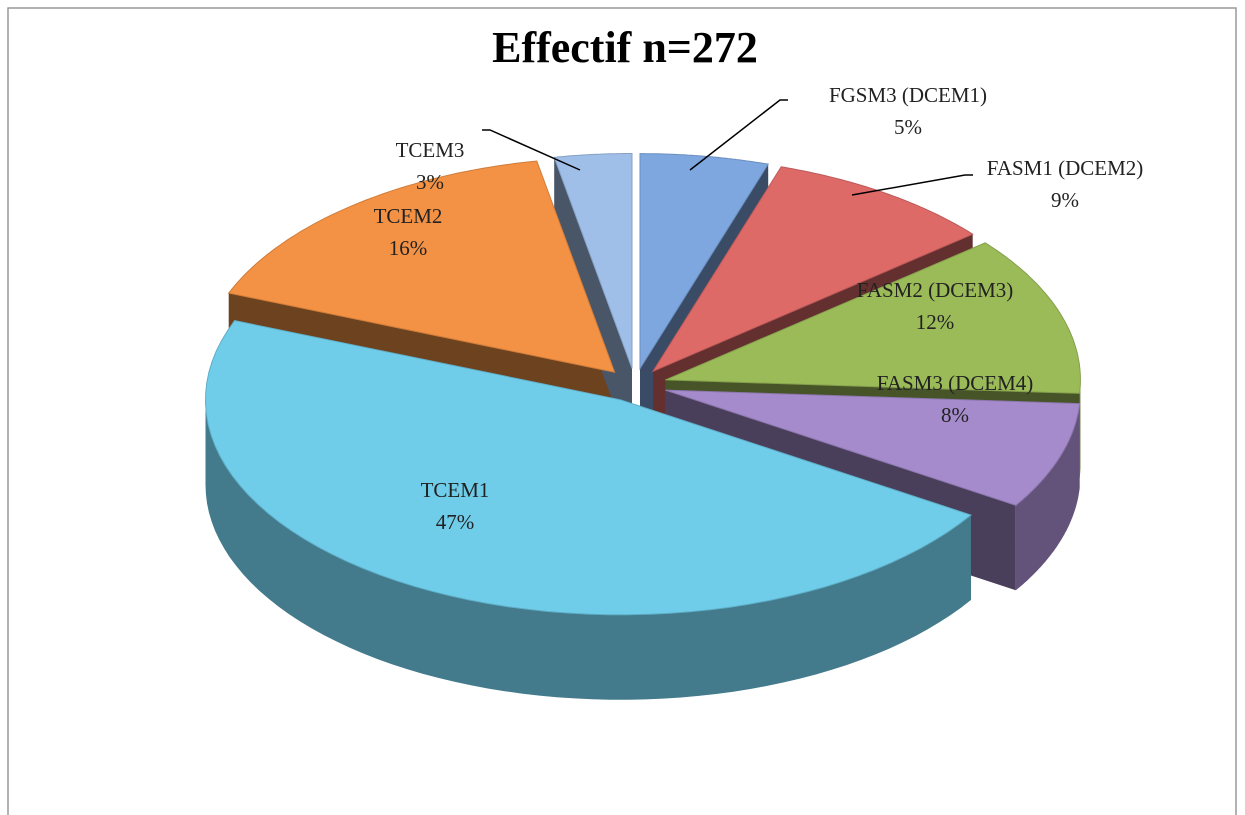 The image size is (1245, 815). I want to click on slice-label: TCEM1, so click(455, 490).